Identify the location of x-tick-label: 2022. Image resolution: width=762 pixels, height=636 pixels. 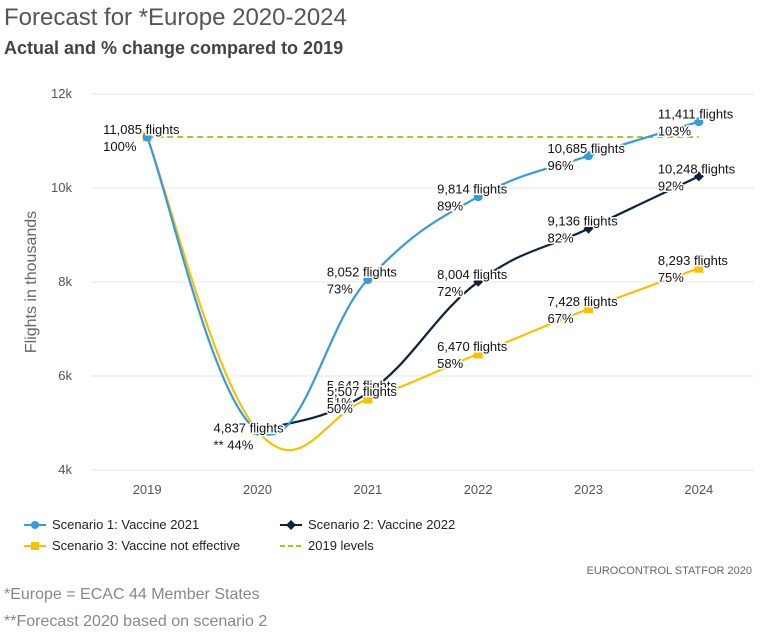
(478, 489).